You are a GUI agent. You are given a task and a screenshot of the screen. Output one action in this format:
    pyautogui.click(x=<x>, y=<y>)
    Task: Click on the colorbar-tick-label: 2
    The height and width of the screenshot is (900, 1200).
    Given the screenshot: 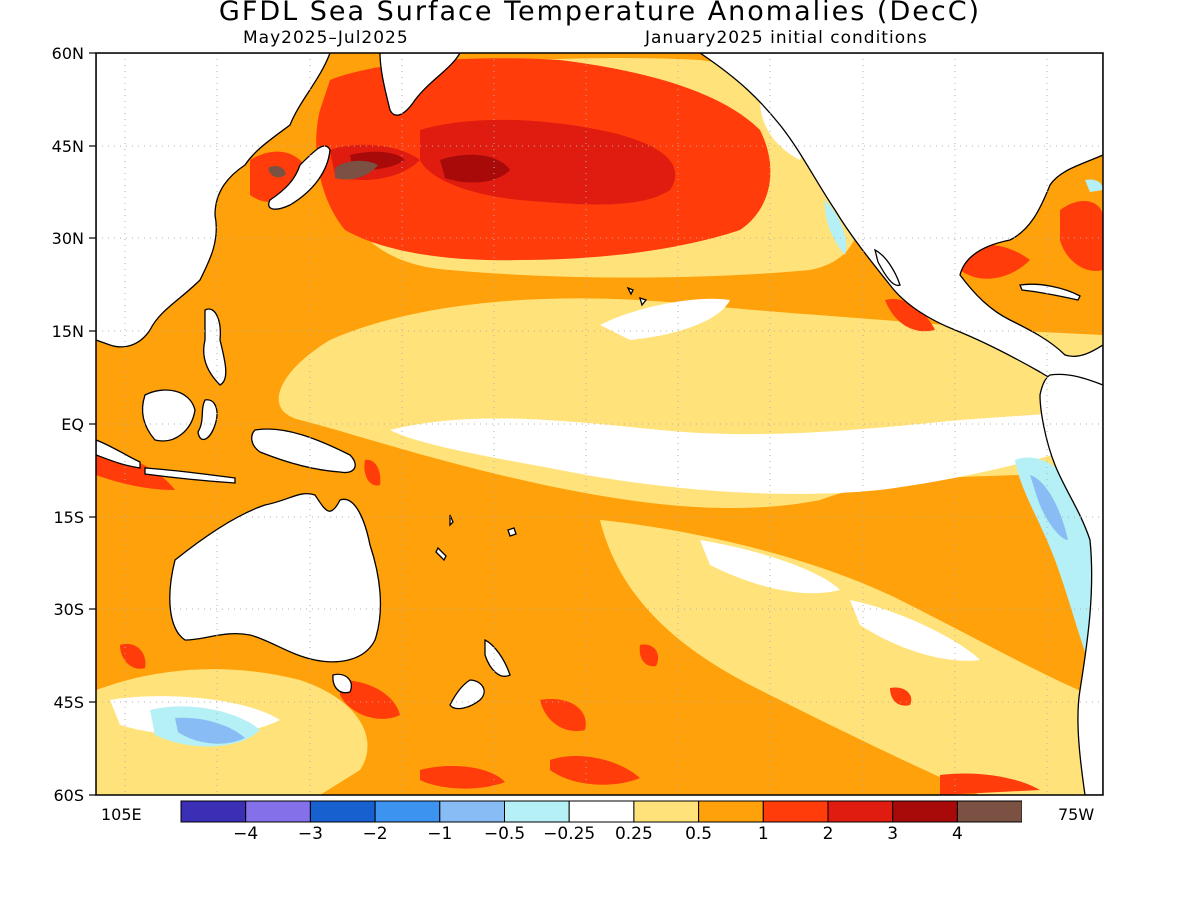 What is the action you would take?
    pyautogui.click(x=828, y=834)
    